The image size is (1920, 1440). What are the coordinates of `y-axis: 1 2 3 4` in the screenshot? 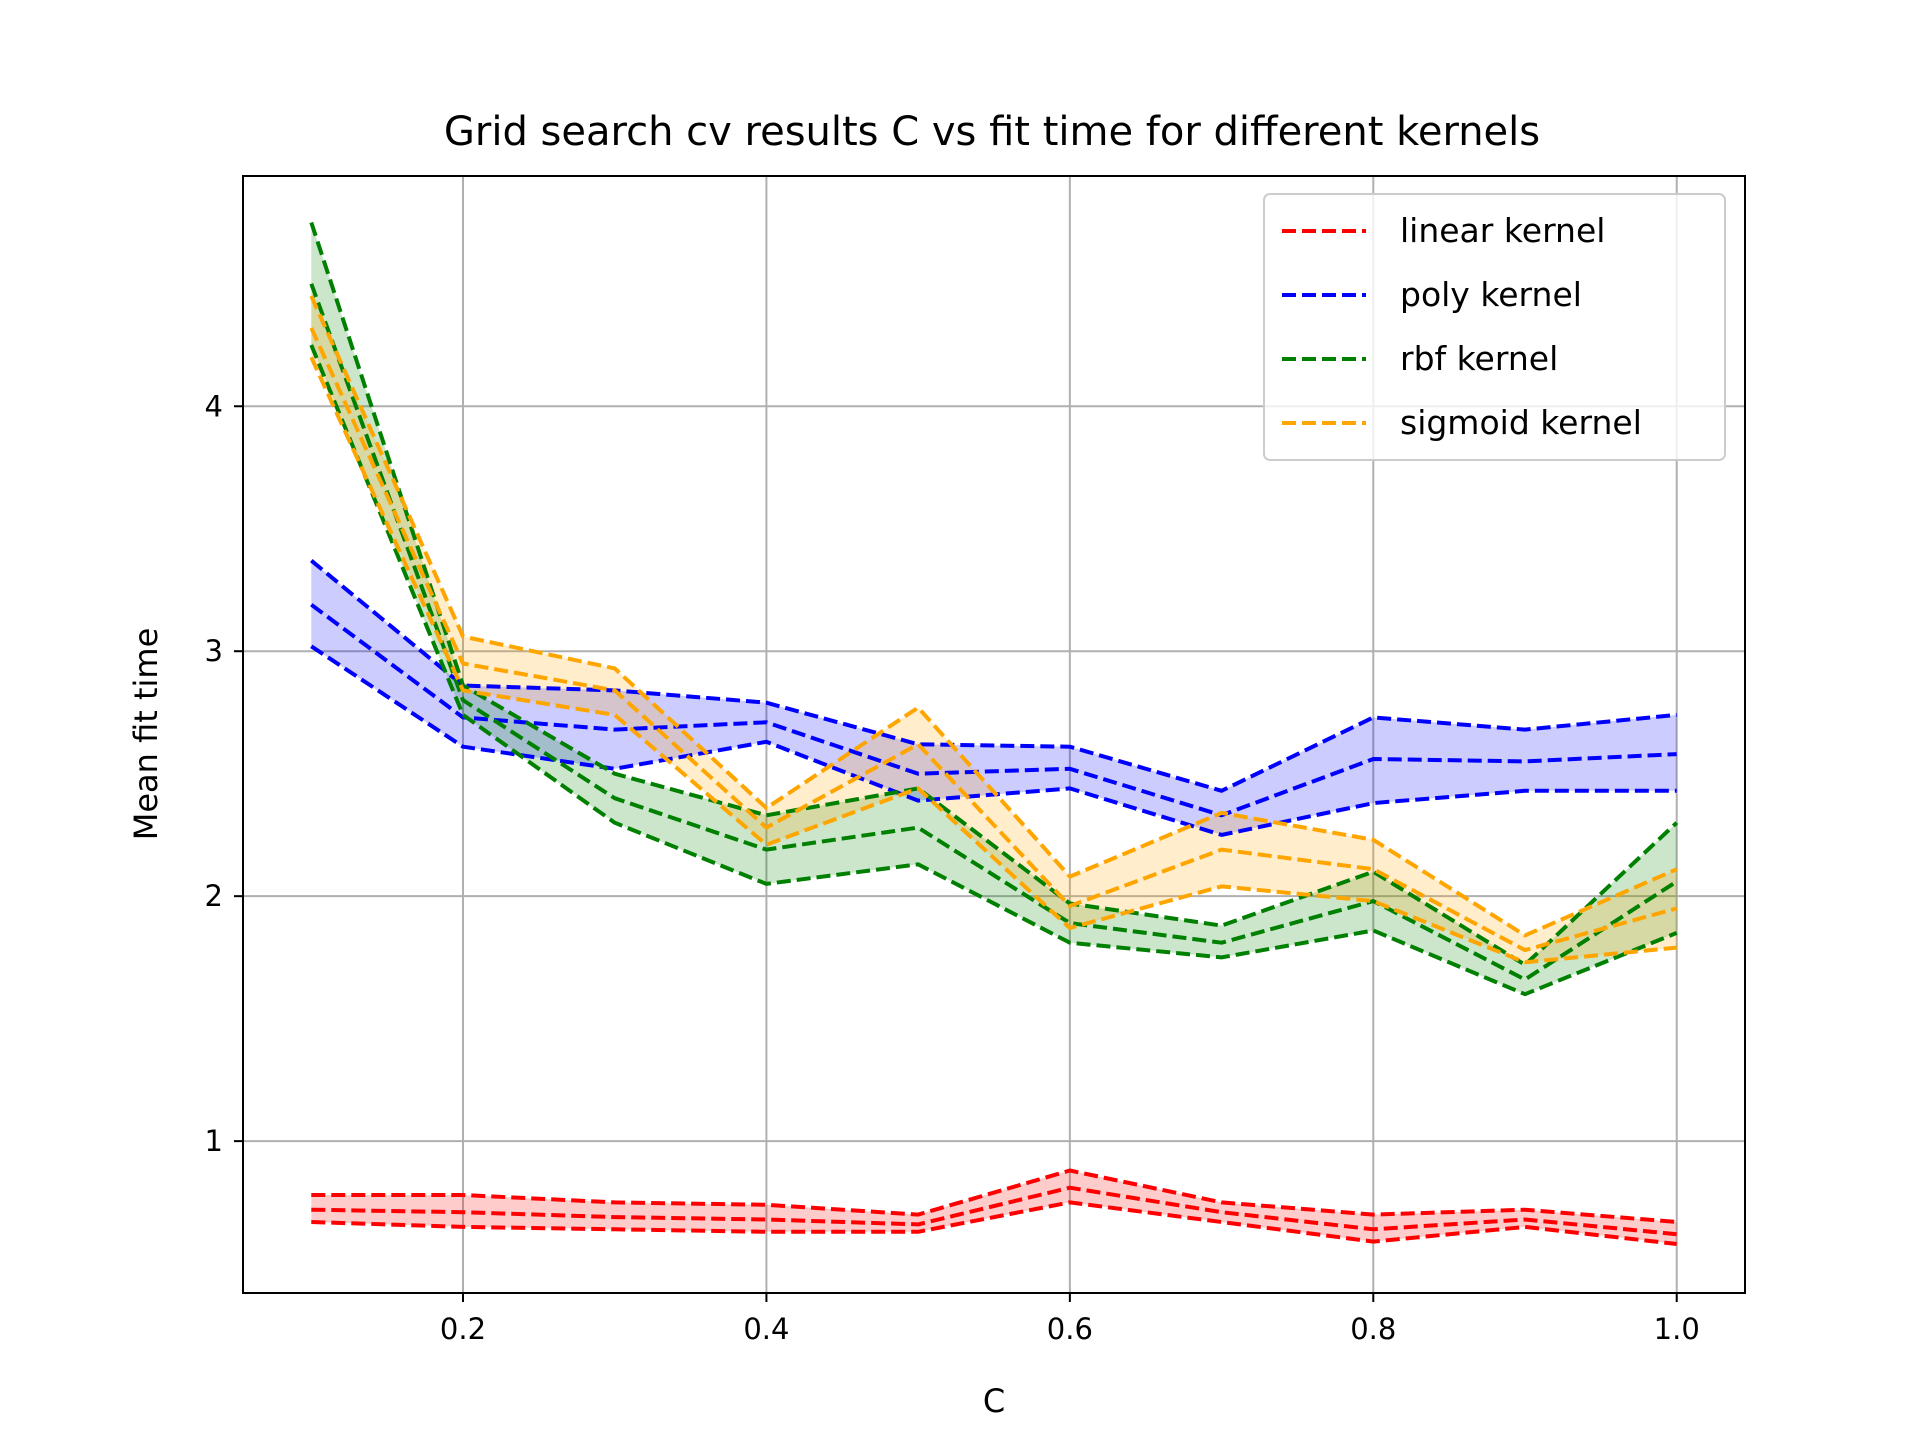 It's located at (224, 773).